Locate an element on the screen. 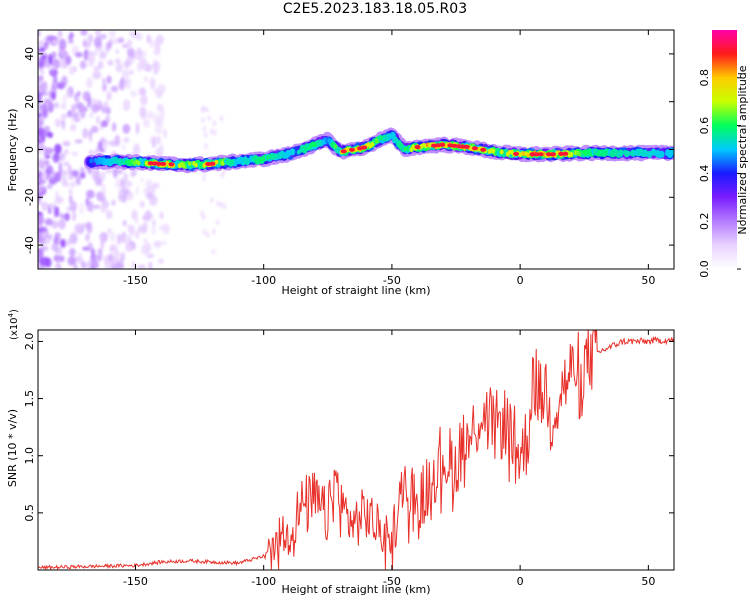  colorbar-tick-label: 0.2 is located at coordinates (704, 221).